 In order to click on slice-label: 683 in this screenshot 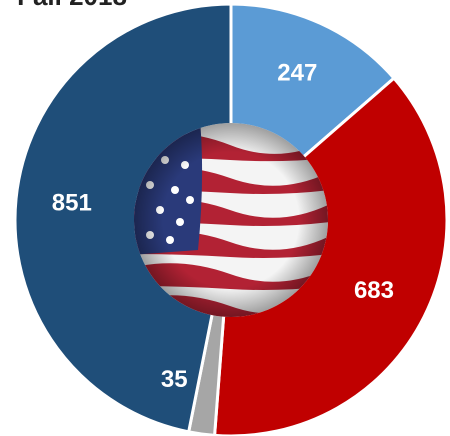, I will do `click(374, 290)`.